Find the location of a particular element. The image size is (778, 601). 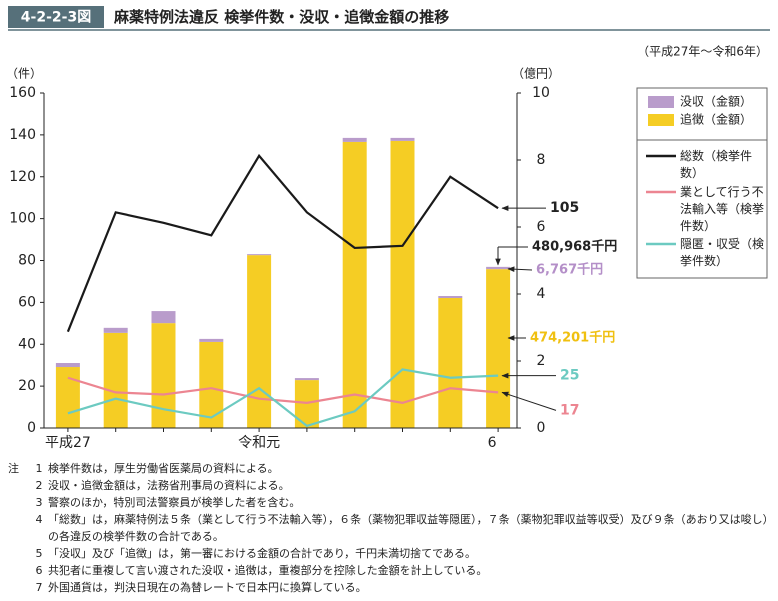

note: 5 「没収」及び「追徴」は，第一審における金額の合計であり，千円未満切捨てである。 is located at coordinates (390, 553).